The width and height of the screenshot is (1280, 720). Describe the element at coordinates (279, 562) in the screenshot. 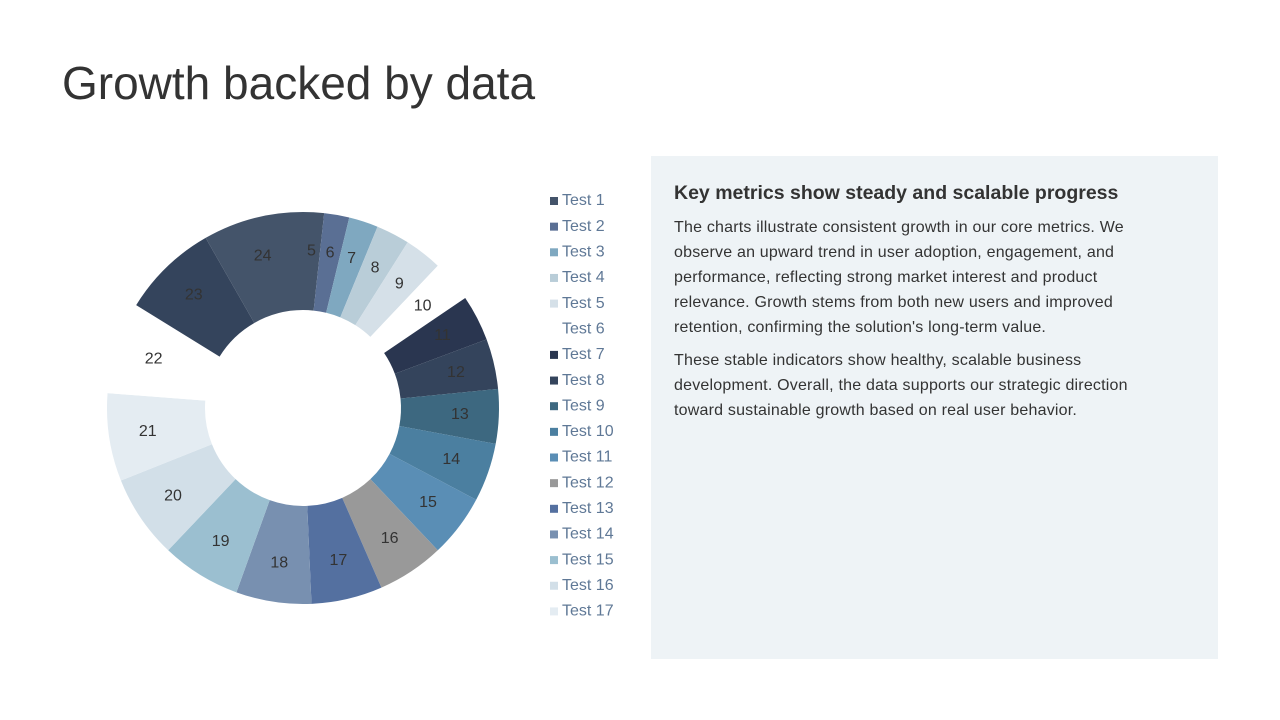

I see `slice-label: 18` at that location.